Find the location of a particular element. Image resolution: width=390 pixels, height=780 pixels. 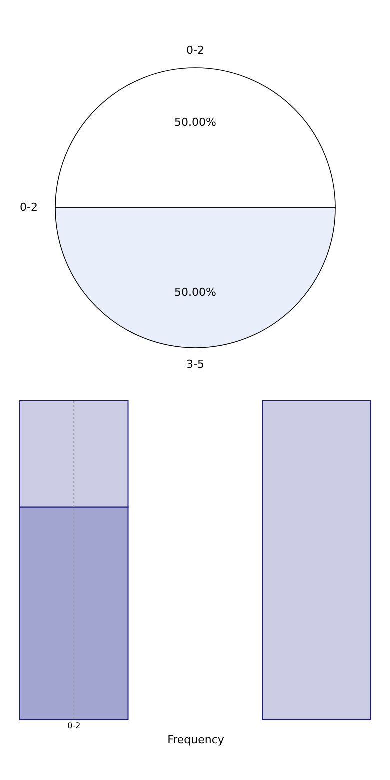

slice-label: 0-2 is located at coordinates (195, 50).